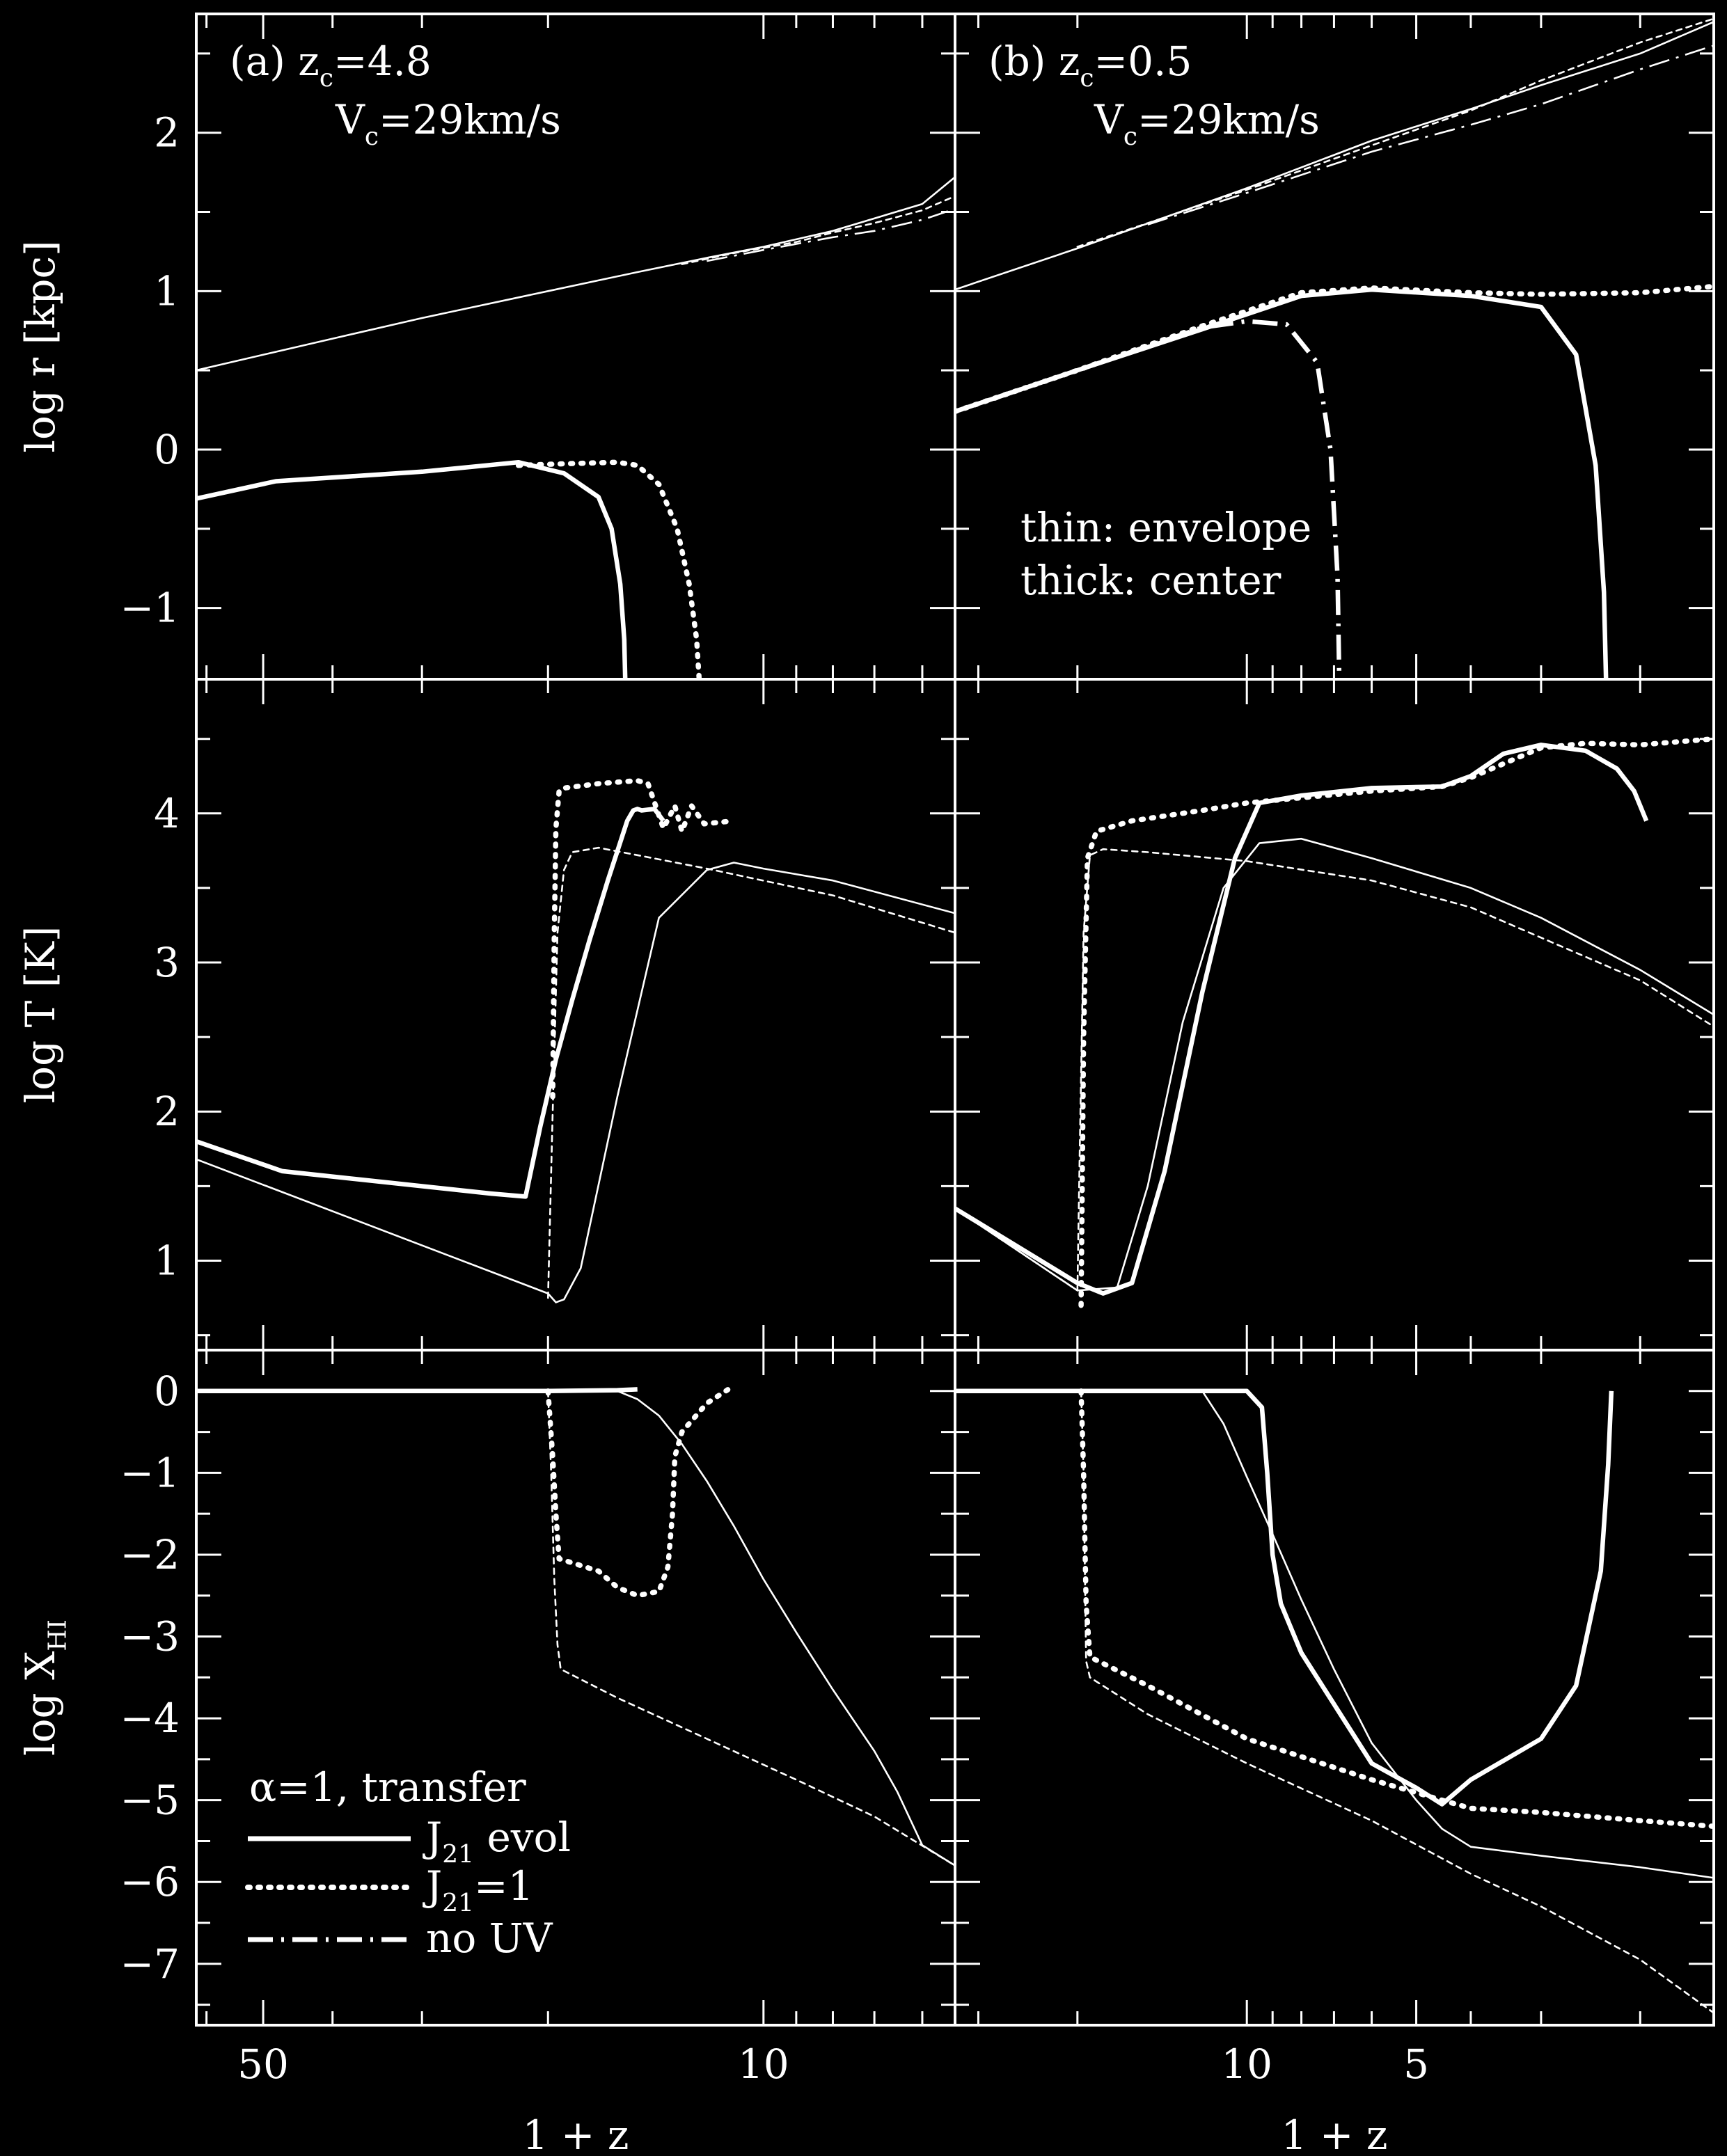 The width and height of the screenshot is (1727, 2156). I want to click on x-tick-label: 5, so click(1416, 2064).